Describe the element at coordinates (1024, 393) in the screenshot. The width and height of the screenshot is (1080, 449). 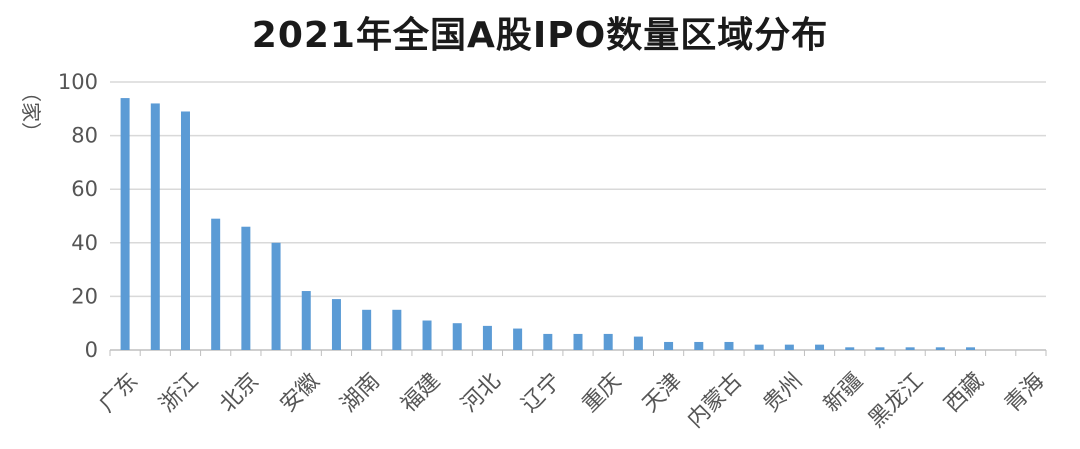
I see `x-category-label: 青海` at that location.